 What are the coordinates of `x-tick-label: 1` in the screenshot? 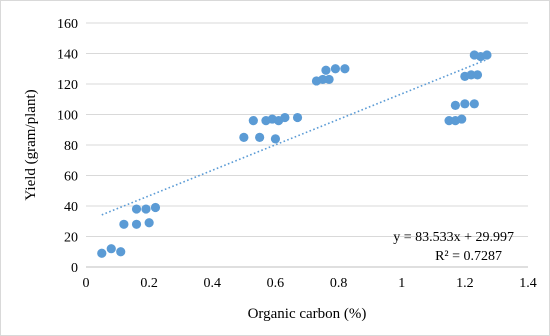 It's located at (401, 283).